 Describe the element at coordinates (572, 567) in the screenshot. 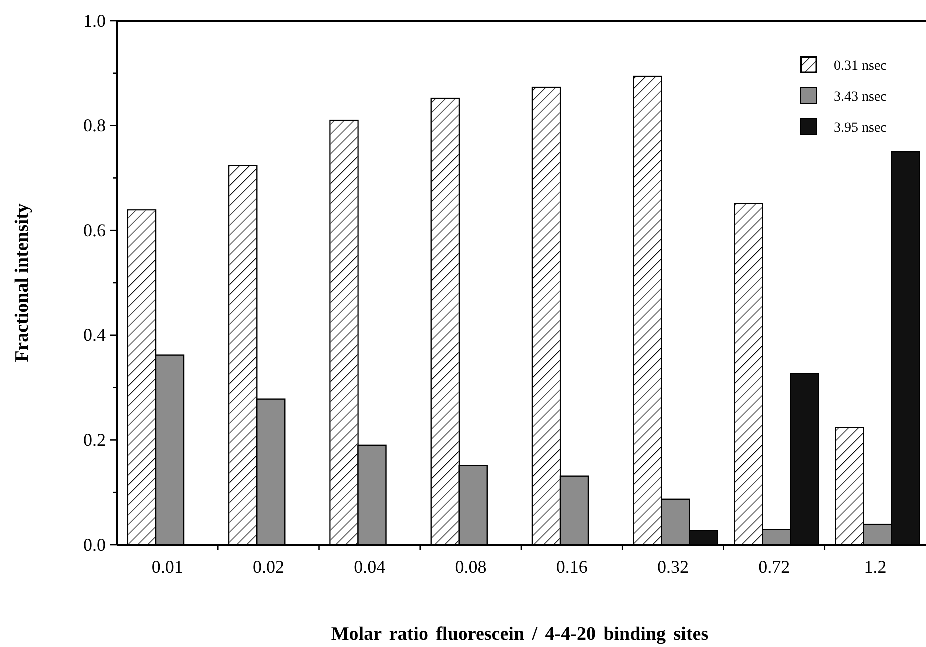

I see `x-tick-label: 0.16` at that location.